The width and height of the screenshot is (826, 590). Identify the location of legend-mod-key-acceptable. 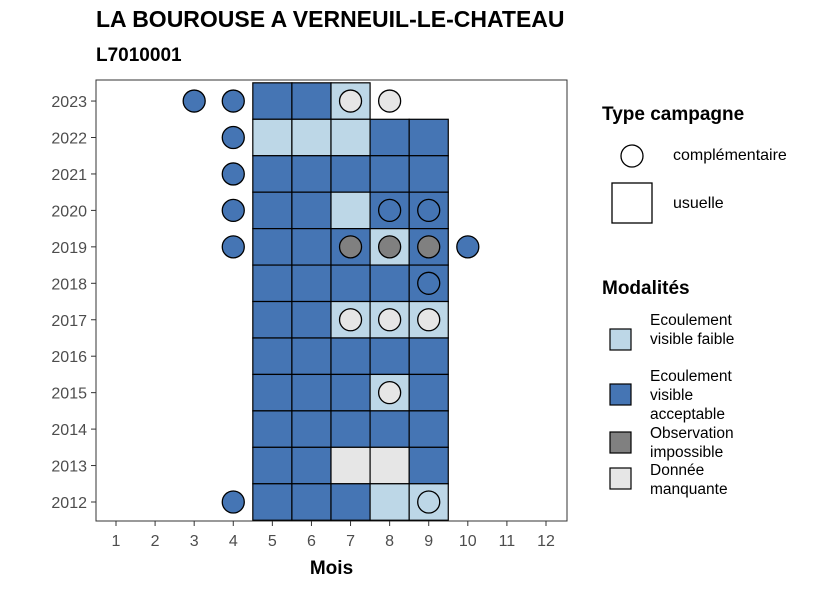
(620, 394).